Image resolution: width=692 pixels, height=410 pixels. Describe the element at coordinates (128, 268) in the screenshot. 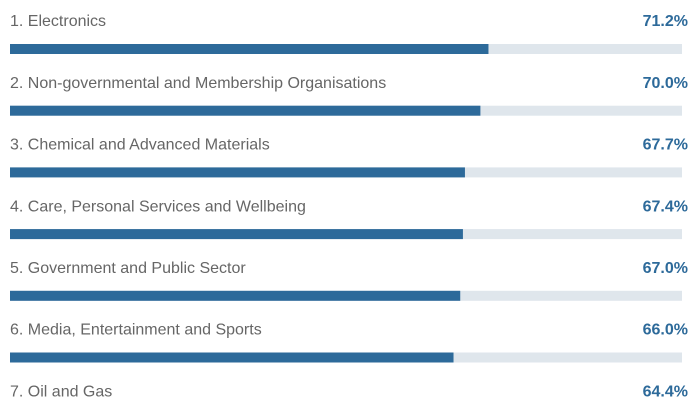

I see `category-label: 5. Government and Public Sector` at that location.